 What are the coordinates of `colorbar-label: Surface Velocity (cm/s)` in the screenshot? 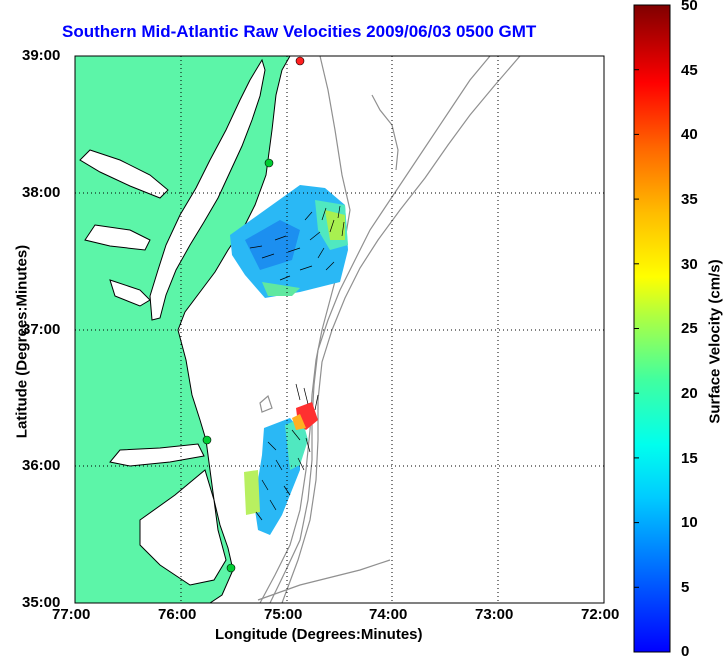 It's located at (715, 341).